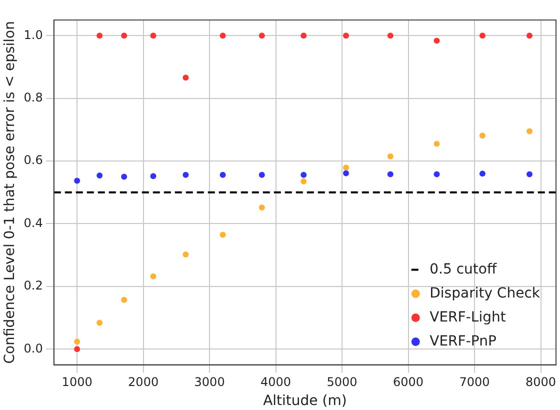 The height and width of the screenshot is (410, 560). I want to click on y-axis-title: Confidence Level 0-1 that pose error is < epsilon, so click(10, 192).